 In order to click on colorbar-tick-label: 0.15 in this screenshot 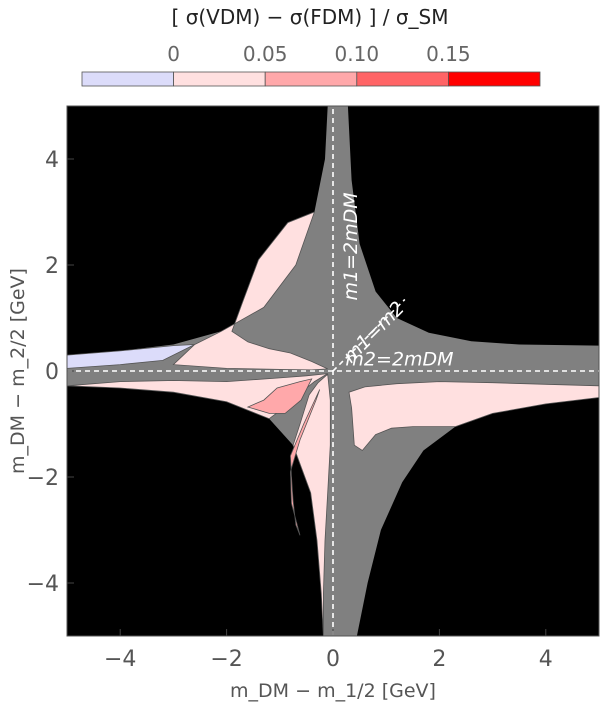, I will do `click(448, 54)`.